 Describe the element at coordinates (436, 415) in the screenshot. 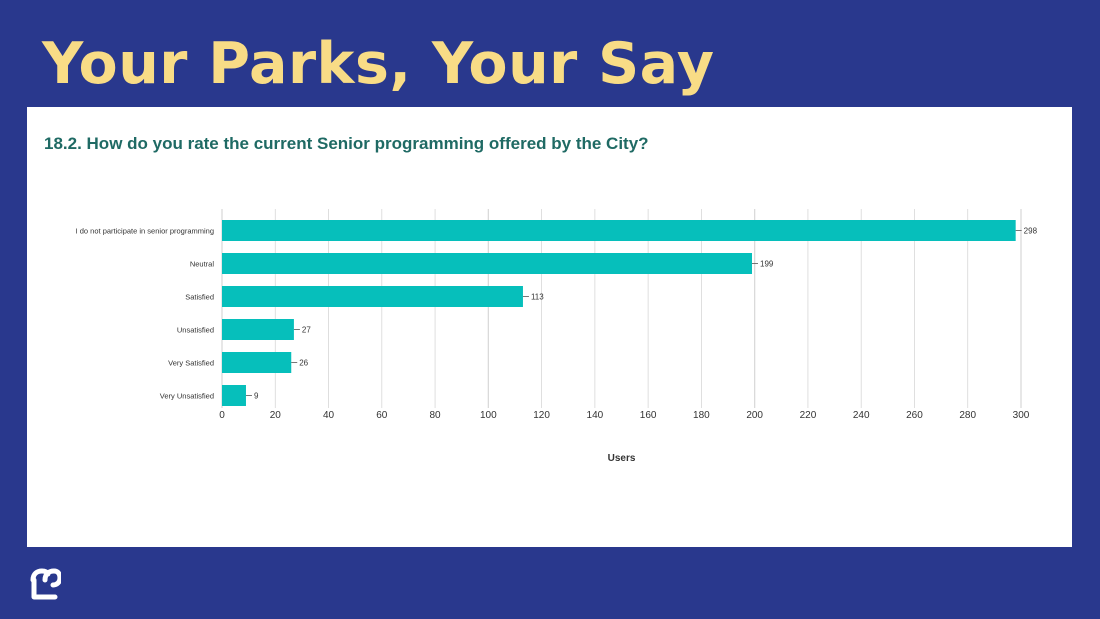

I see `x-tick-label: 80` at that location.